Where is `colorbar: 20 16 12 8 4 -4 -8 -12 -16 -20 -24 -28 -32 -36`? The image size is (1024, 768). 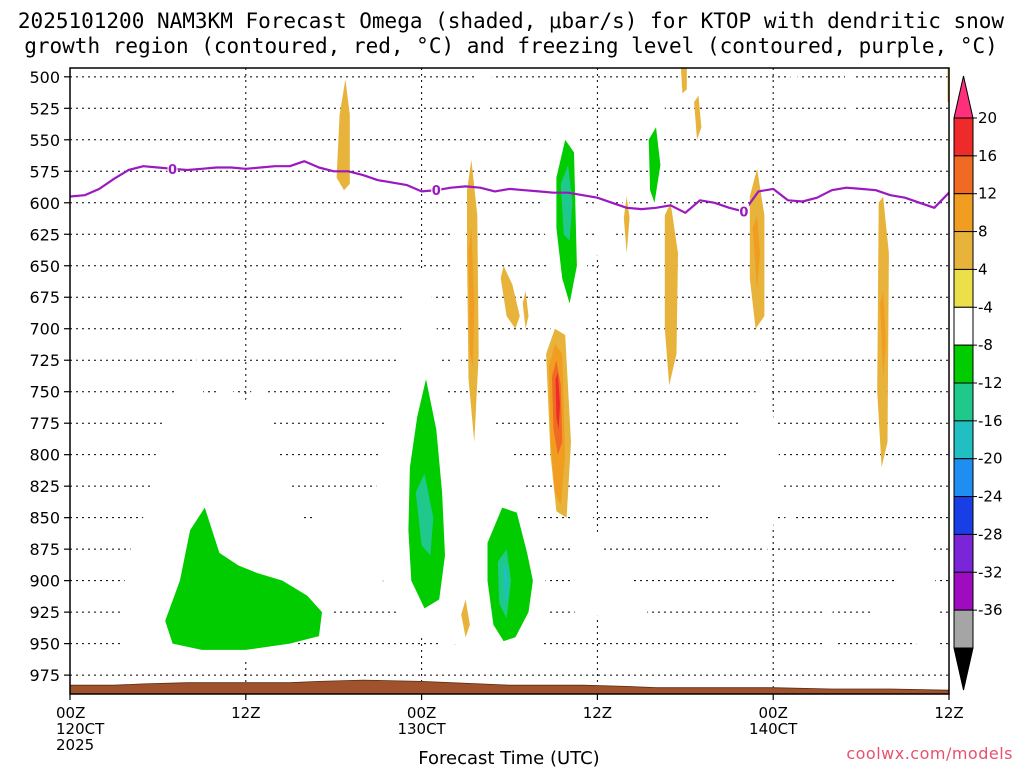 colorbar: 20 16 12 8 4 -4 -8 -12 -16 -20 -24 -28 -32 -36 is located at coordinates (978, 383).